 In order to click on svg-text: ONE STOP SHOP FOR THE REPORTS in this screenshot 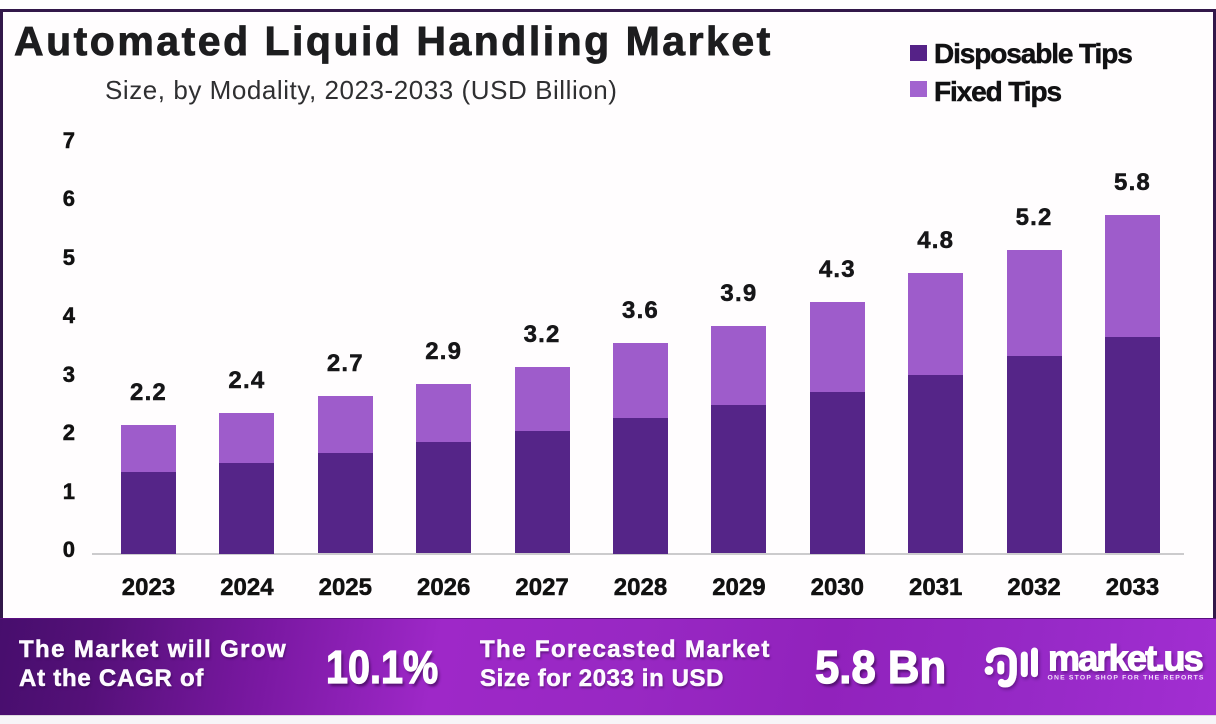, I will do `click(1126, 678)`.